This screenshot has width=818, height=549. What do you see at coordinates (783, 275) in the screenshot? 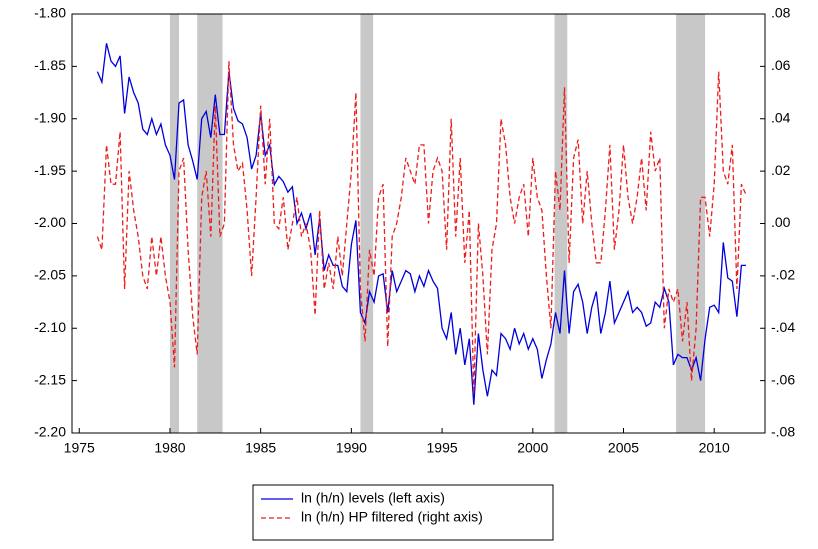
I see `y2-tick-label: -.02` at bounding box center [783, 275].